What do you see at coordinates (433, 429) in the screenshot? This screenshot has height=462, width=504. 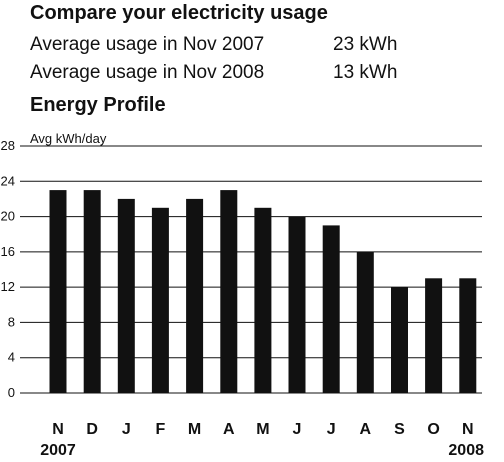 I see `x-tick-label: O` at bounding box center [433, 429].